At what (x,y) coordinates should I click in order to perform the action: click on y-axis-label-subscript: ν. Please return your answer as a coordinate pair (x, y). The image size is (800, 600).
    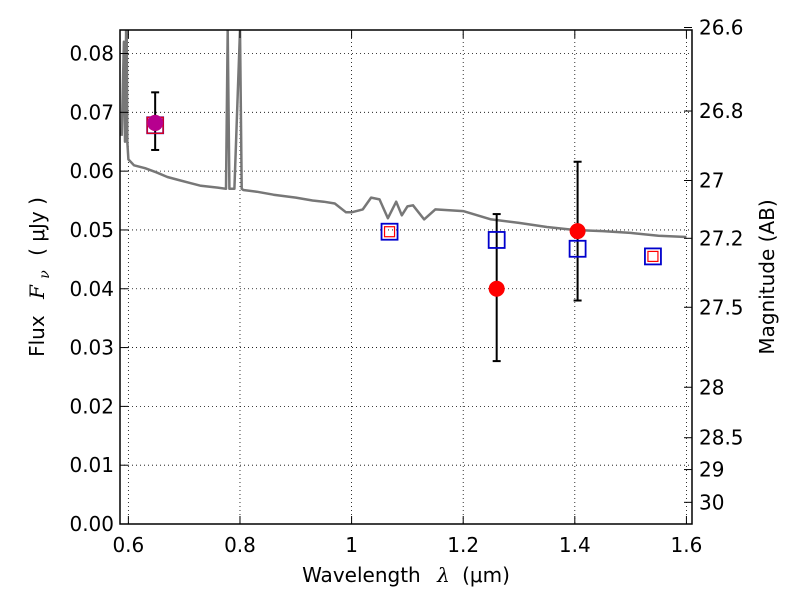
    Looking at the image, I should click on (45, 274).